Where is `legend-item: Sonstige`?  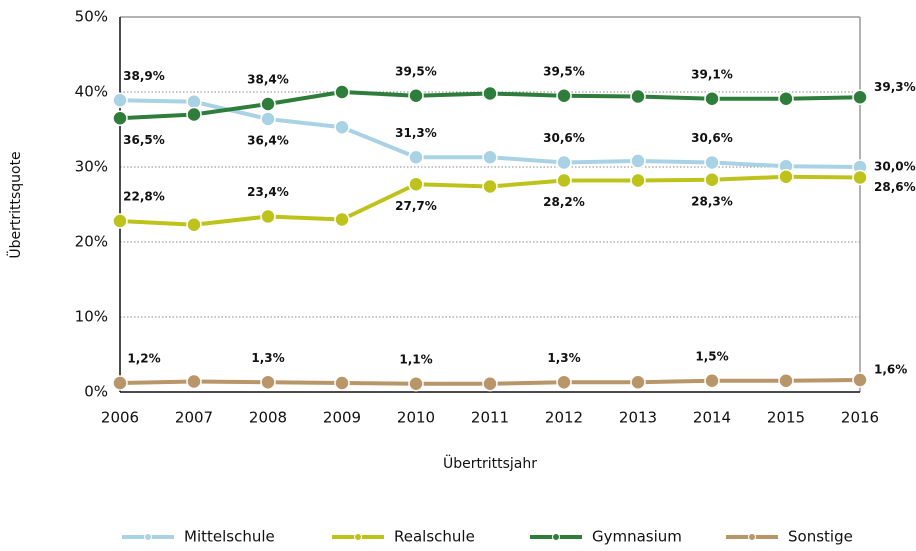 legend-item: Sonstige is located at coordinates (789, 537).